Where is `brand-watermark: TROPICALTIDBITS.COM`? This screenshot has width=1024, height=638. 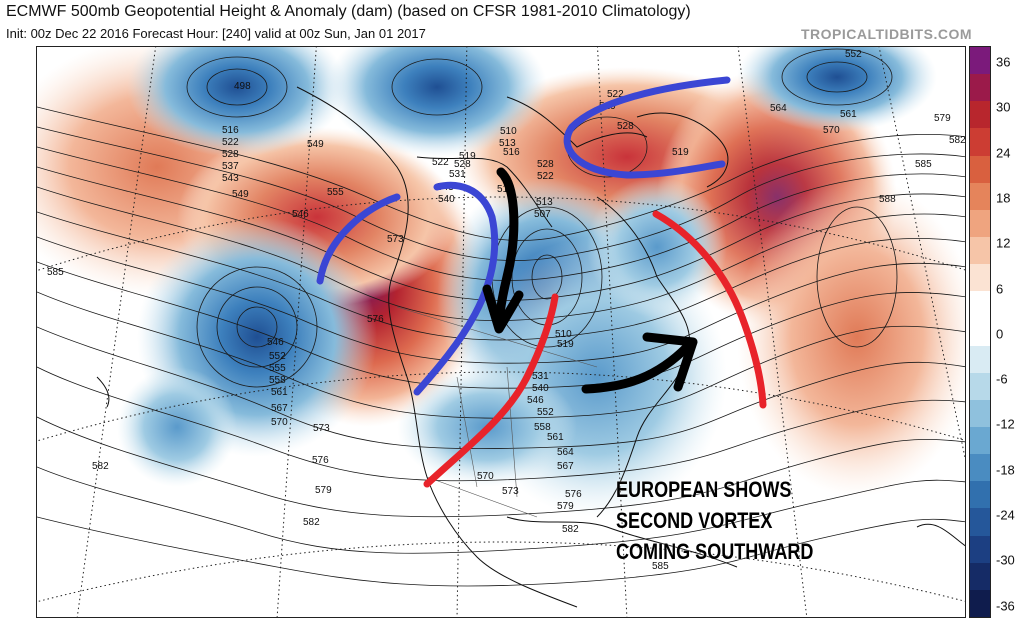
brand-watermark: TROPICALTIDBITS.COM is located at coordinates (886, 34).